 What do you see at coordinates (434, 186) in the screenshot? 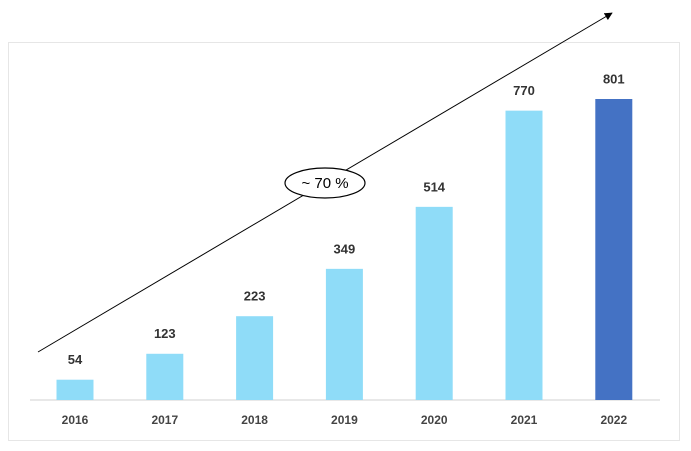
I see `value-label: 514` at bounding box center [434, 186].